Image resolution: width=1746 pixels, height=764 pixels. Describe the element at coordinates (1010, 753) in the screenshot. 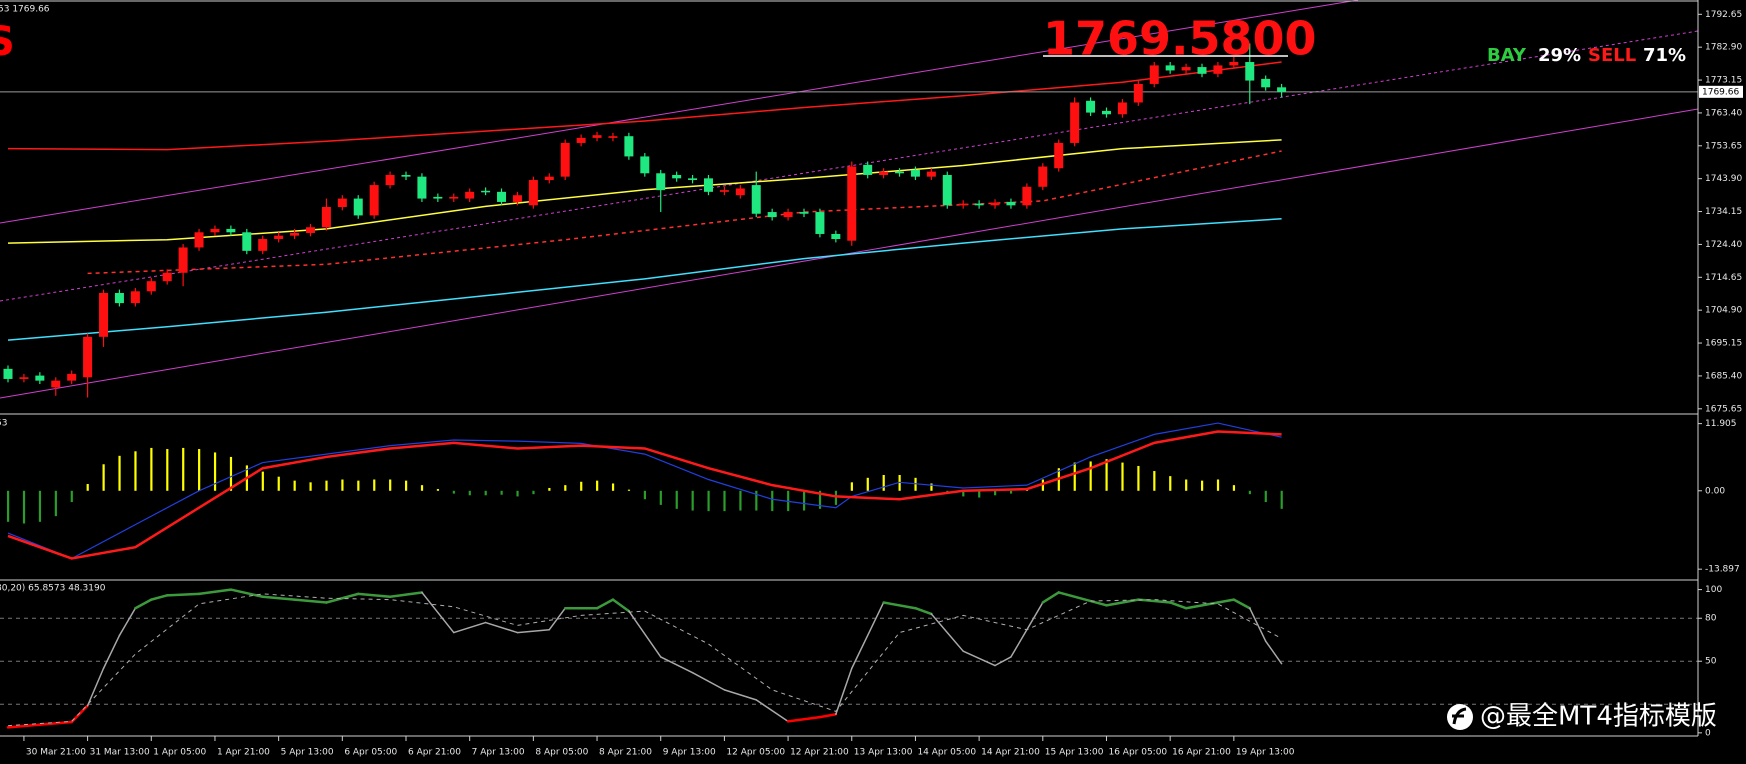

I see `x-tick-label: 14 Apr 21:00` at that location.